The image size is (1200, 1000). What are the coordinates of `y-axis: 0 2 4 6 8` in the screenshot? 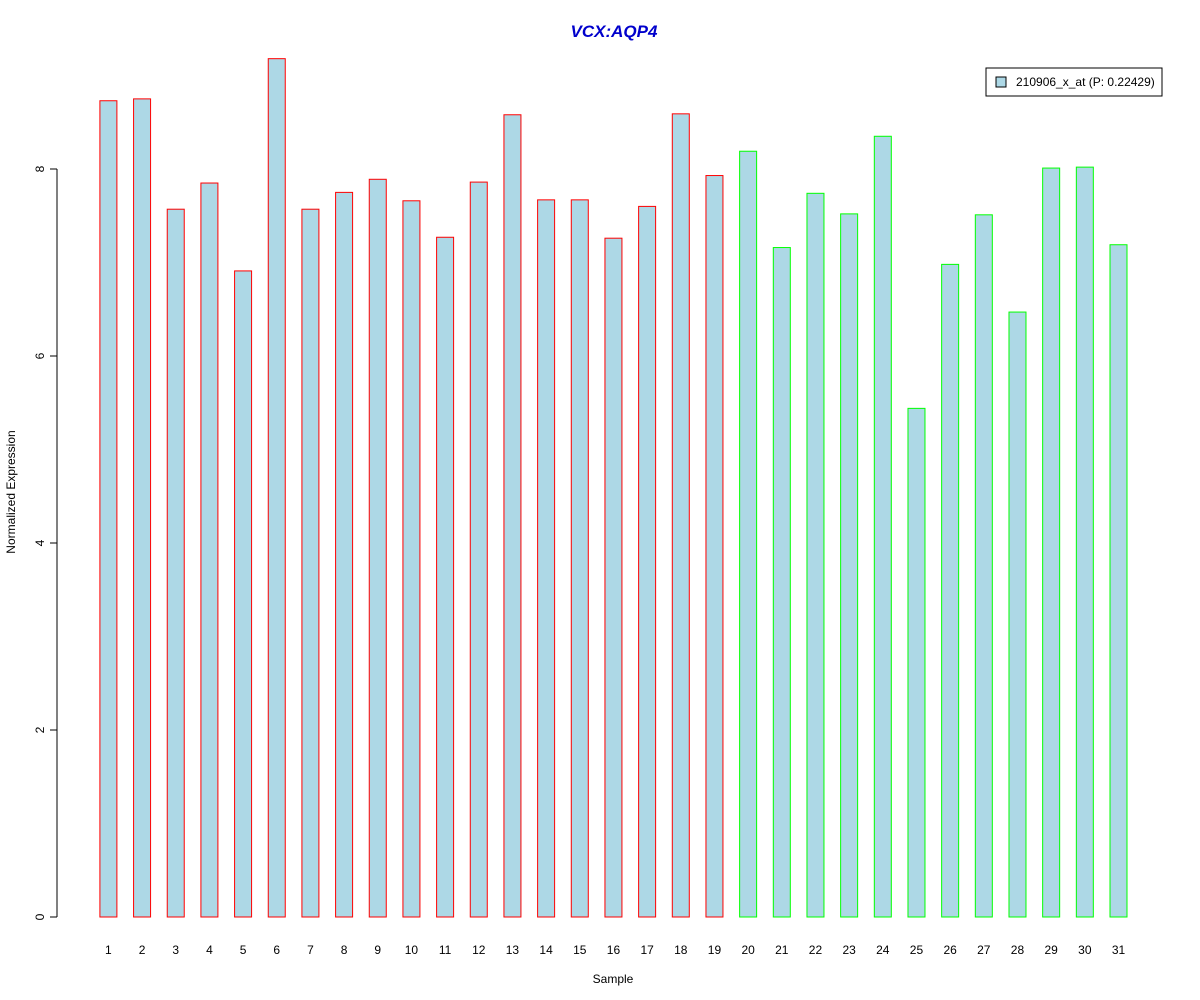 It's located at (45, 542).